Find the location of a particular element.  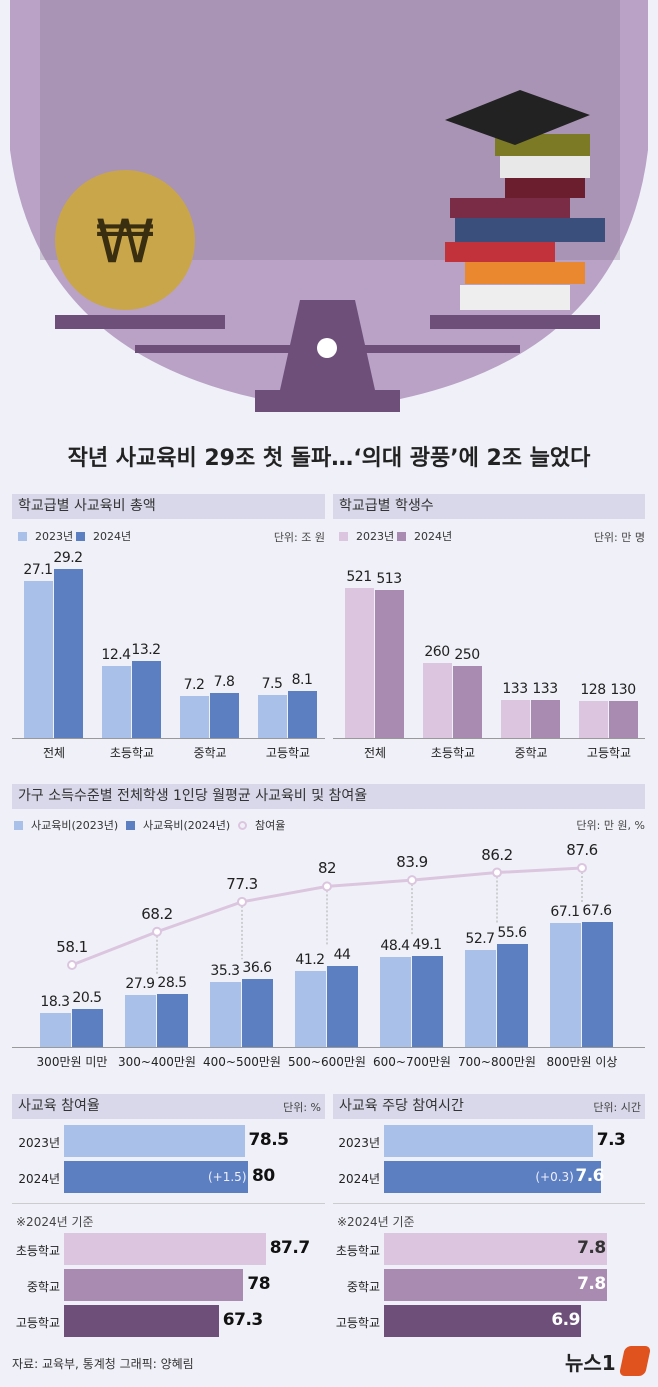

unit-label: 단위: 시간 is located at coordinates (617, 1107).